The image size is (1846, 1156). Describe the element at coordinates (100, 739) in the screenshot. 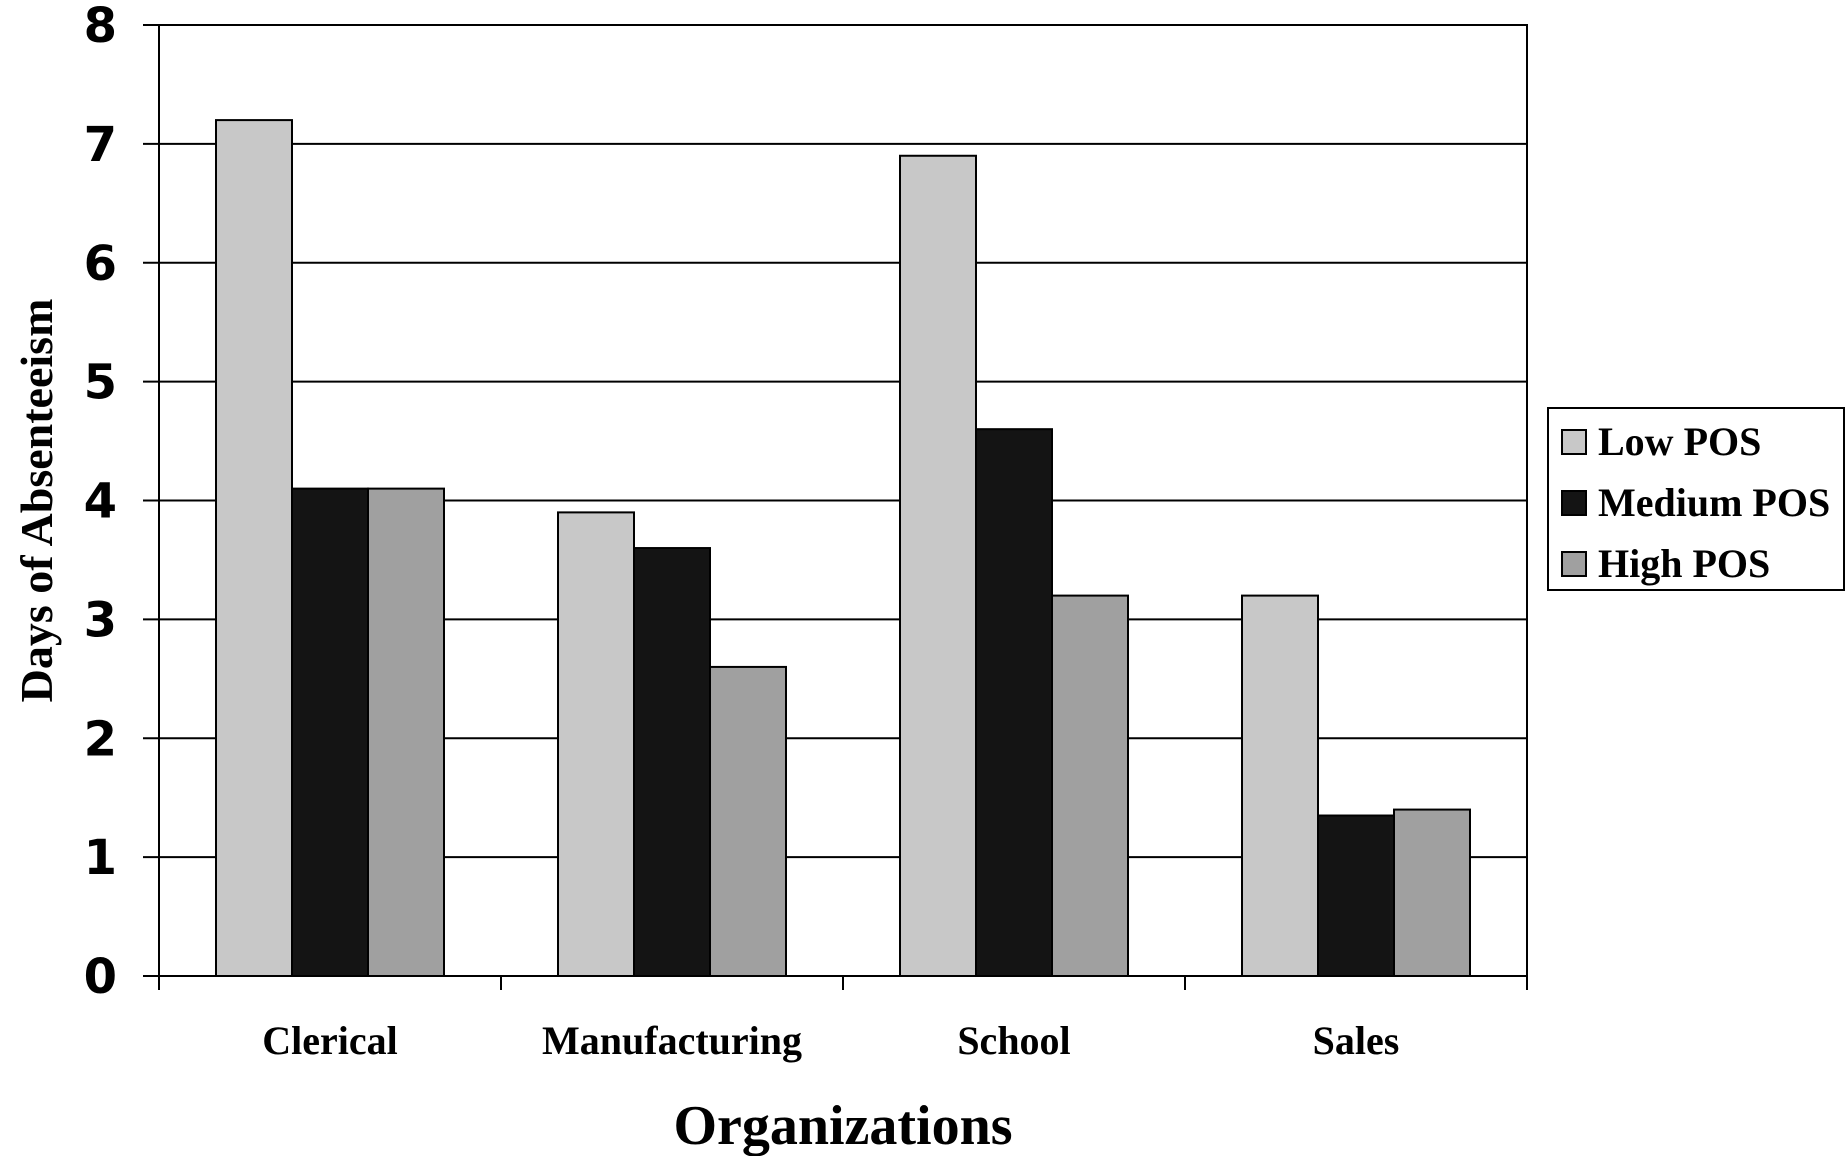

I see `y-tick-label: 2` at that location.